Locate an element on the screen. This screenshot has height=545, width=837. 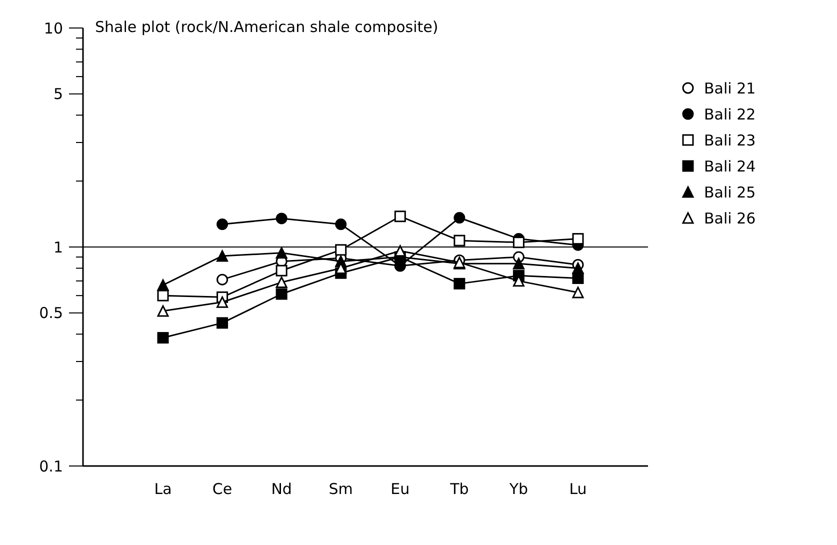
legend-label: Bali 24 is located at coordinates (730, 166).